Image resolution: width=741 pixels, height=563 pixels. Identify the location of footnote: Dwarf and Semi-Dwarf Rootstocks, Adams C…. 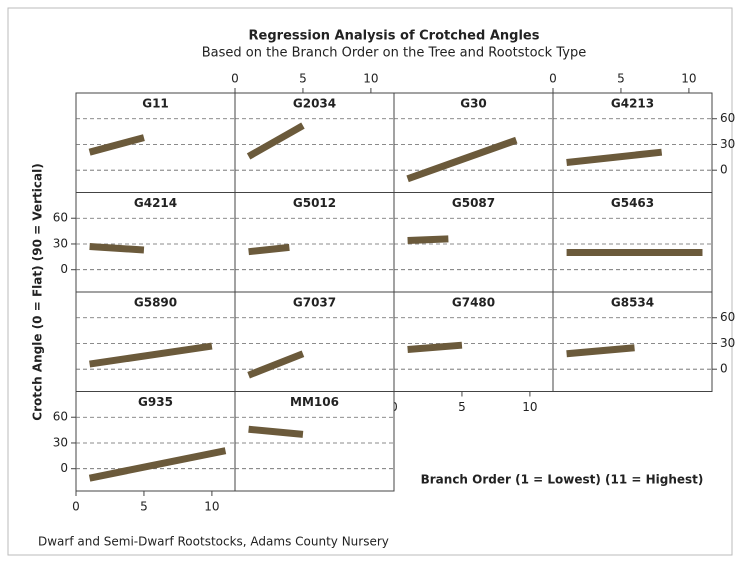
(213, 542).